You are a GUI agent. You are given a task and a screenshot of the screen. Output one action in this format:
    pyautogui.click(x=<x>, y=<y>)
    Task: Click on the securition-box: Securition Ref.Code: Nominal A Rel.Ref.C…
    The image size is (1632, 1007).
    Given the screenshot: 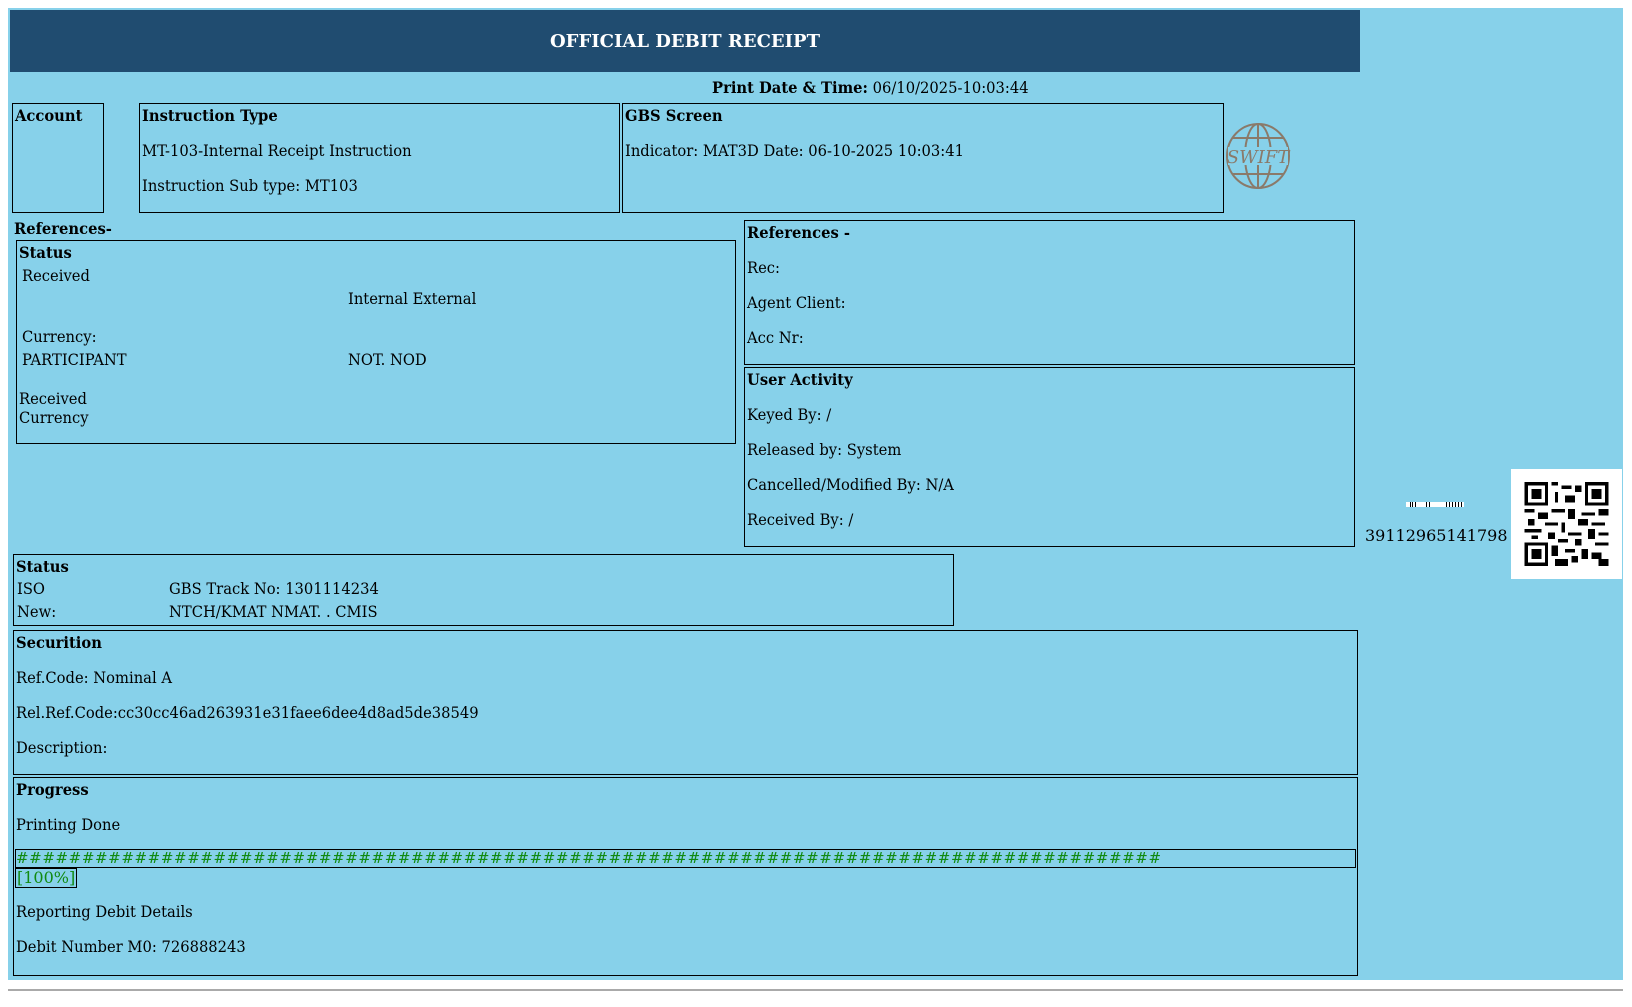 What is the action you would take?
    pyautogui.click(x=685, y=702)
    